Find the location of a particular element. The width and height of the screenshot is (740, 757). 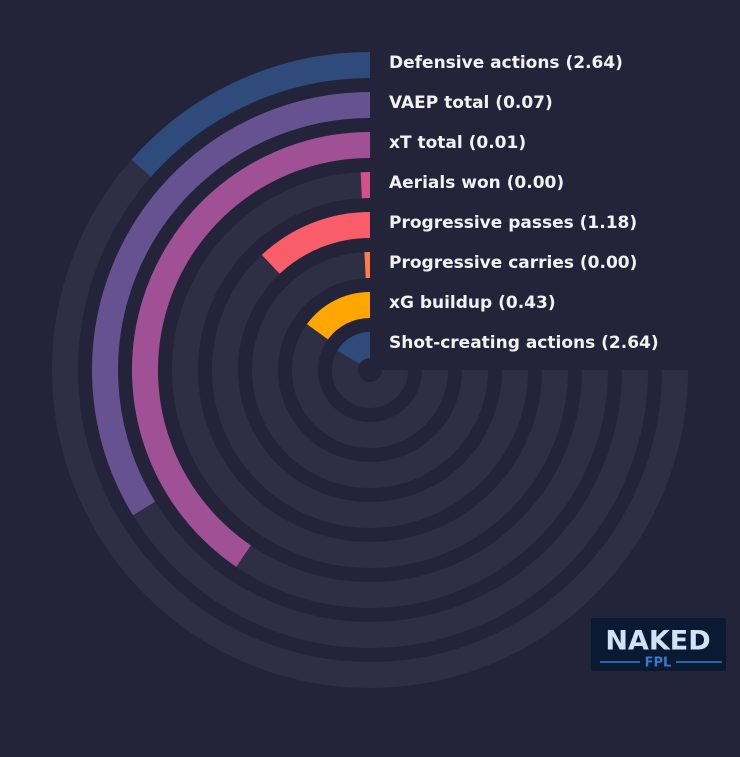

logo-subtext: FPL is located at coordinates (658, 663).